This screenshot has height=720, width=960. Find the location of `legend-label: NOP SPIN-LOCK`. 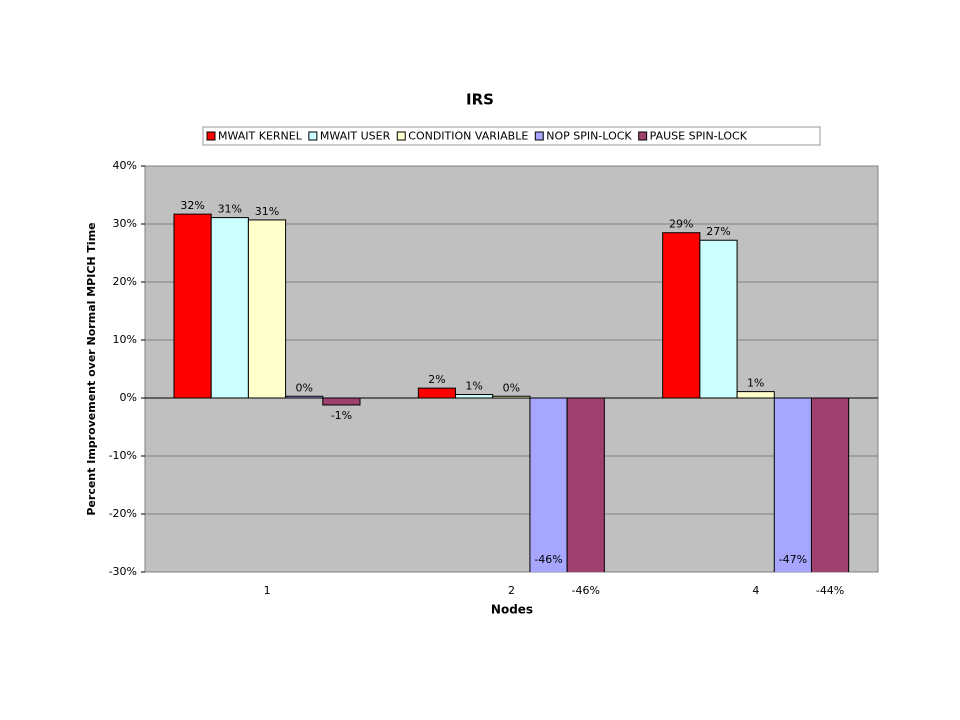

legend-label: NOP SPIN-LOCK is located at coordinates (589, 136).